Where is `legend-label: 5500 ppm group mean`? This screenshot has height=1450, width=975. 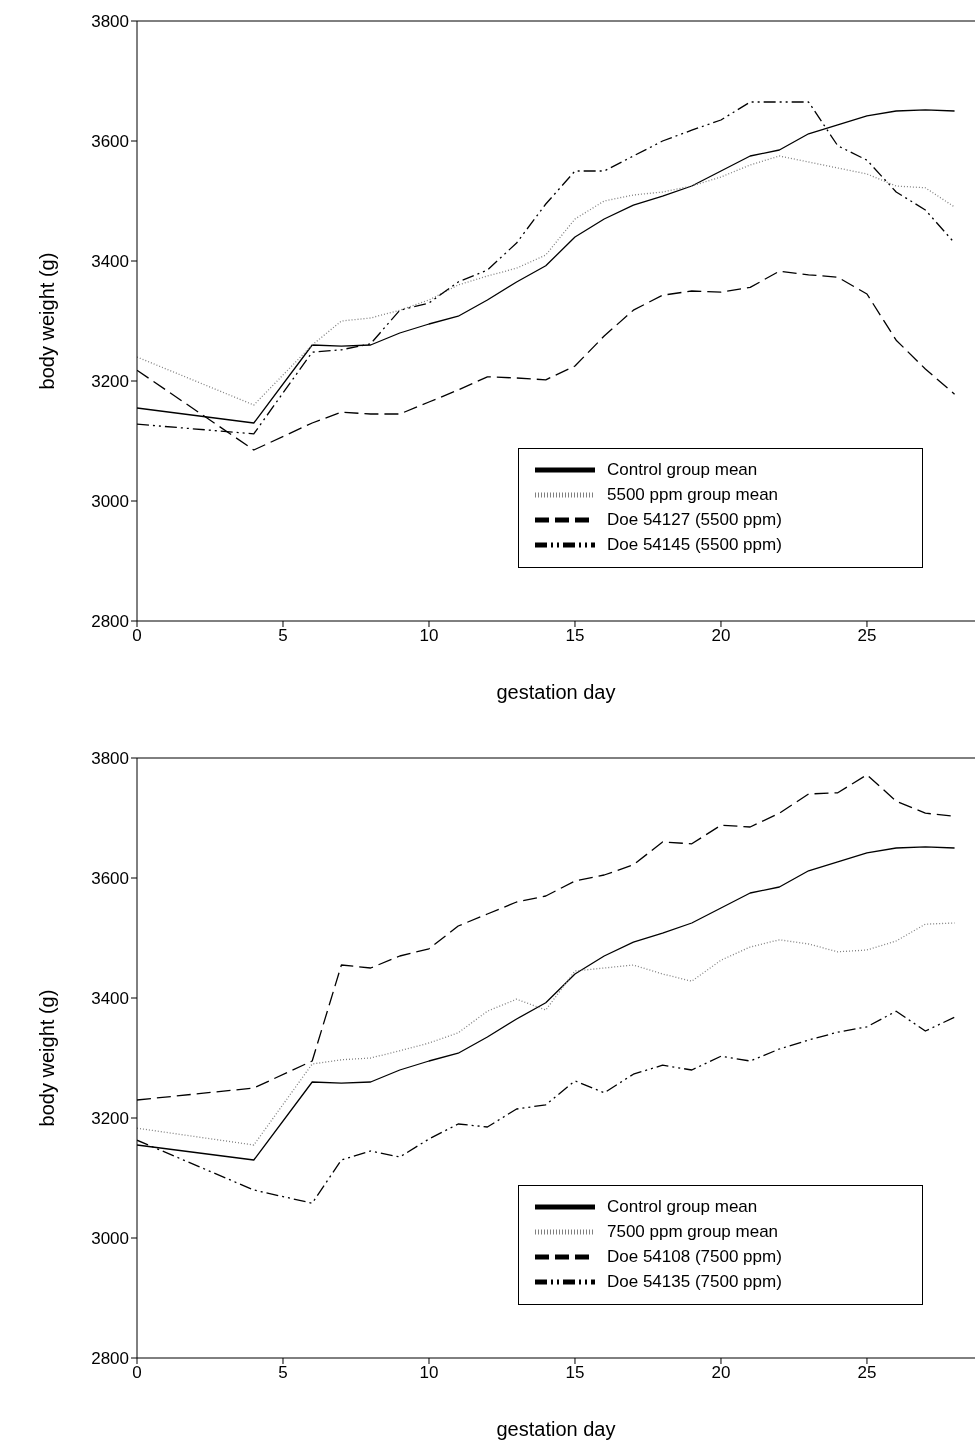
legend-label: 5500 ppm group mean is located at coordinates (693, 494).